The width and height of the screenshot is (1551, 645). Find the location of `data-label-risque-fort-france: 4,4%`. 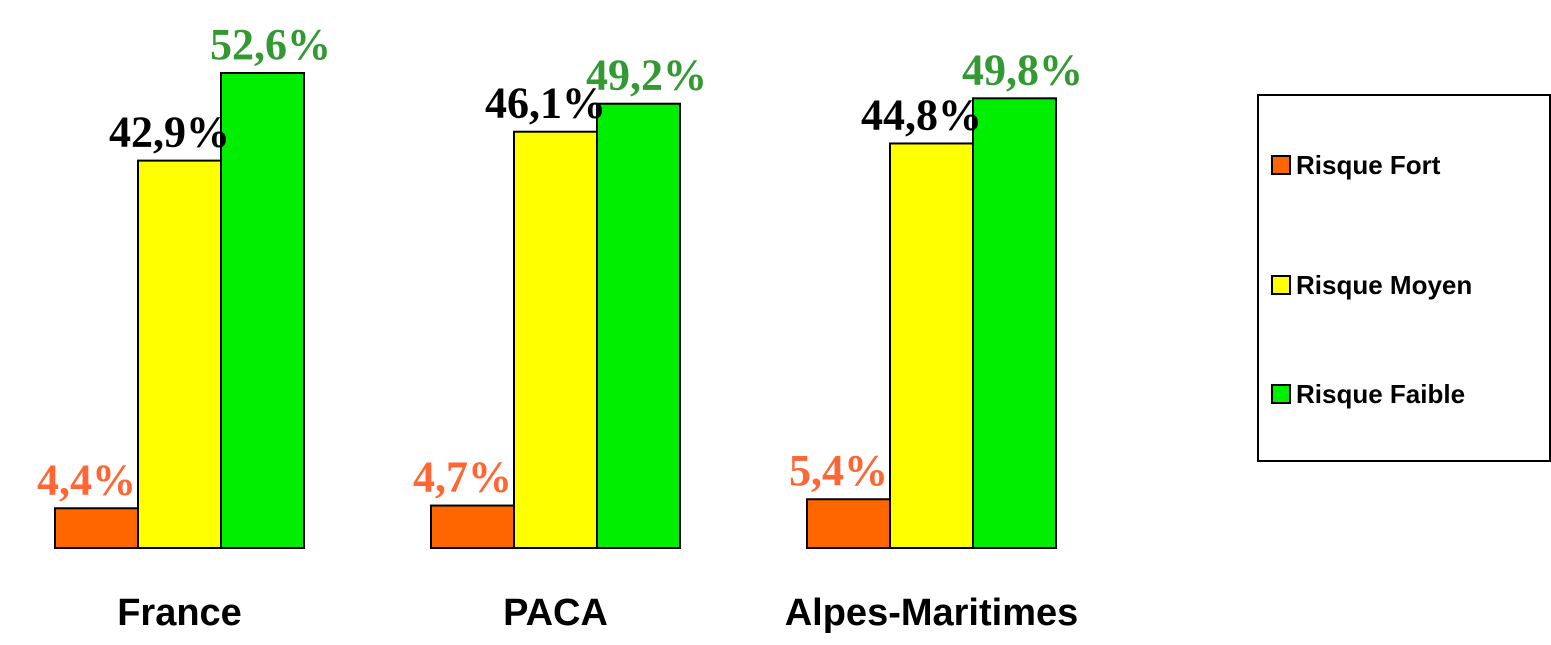

data-label-risque-fort-france: 4,4% is located at coordinates (86, 479).